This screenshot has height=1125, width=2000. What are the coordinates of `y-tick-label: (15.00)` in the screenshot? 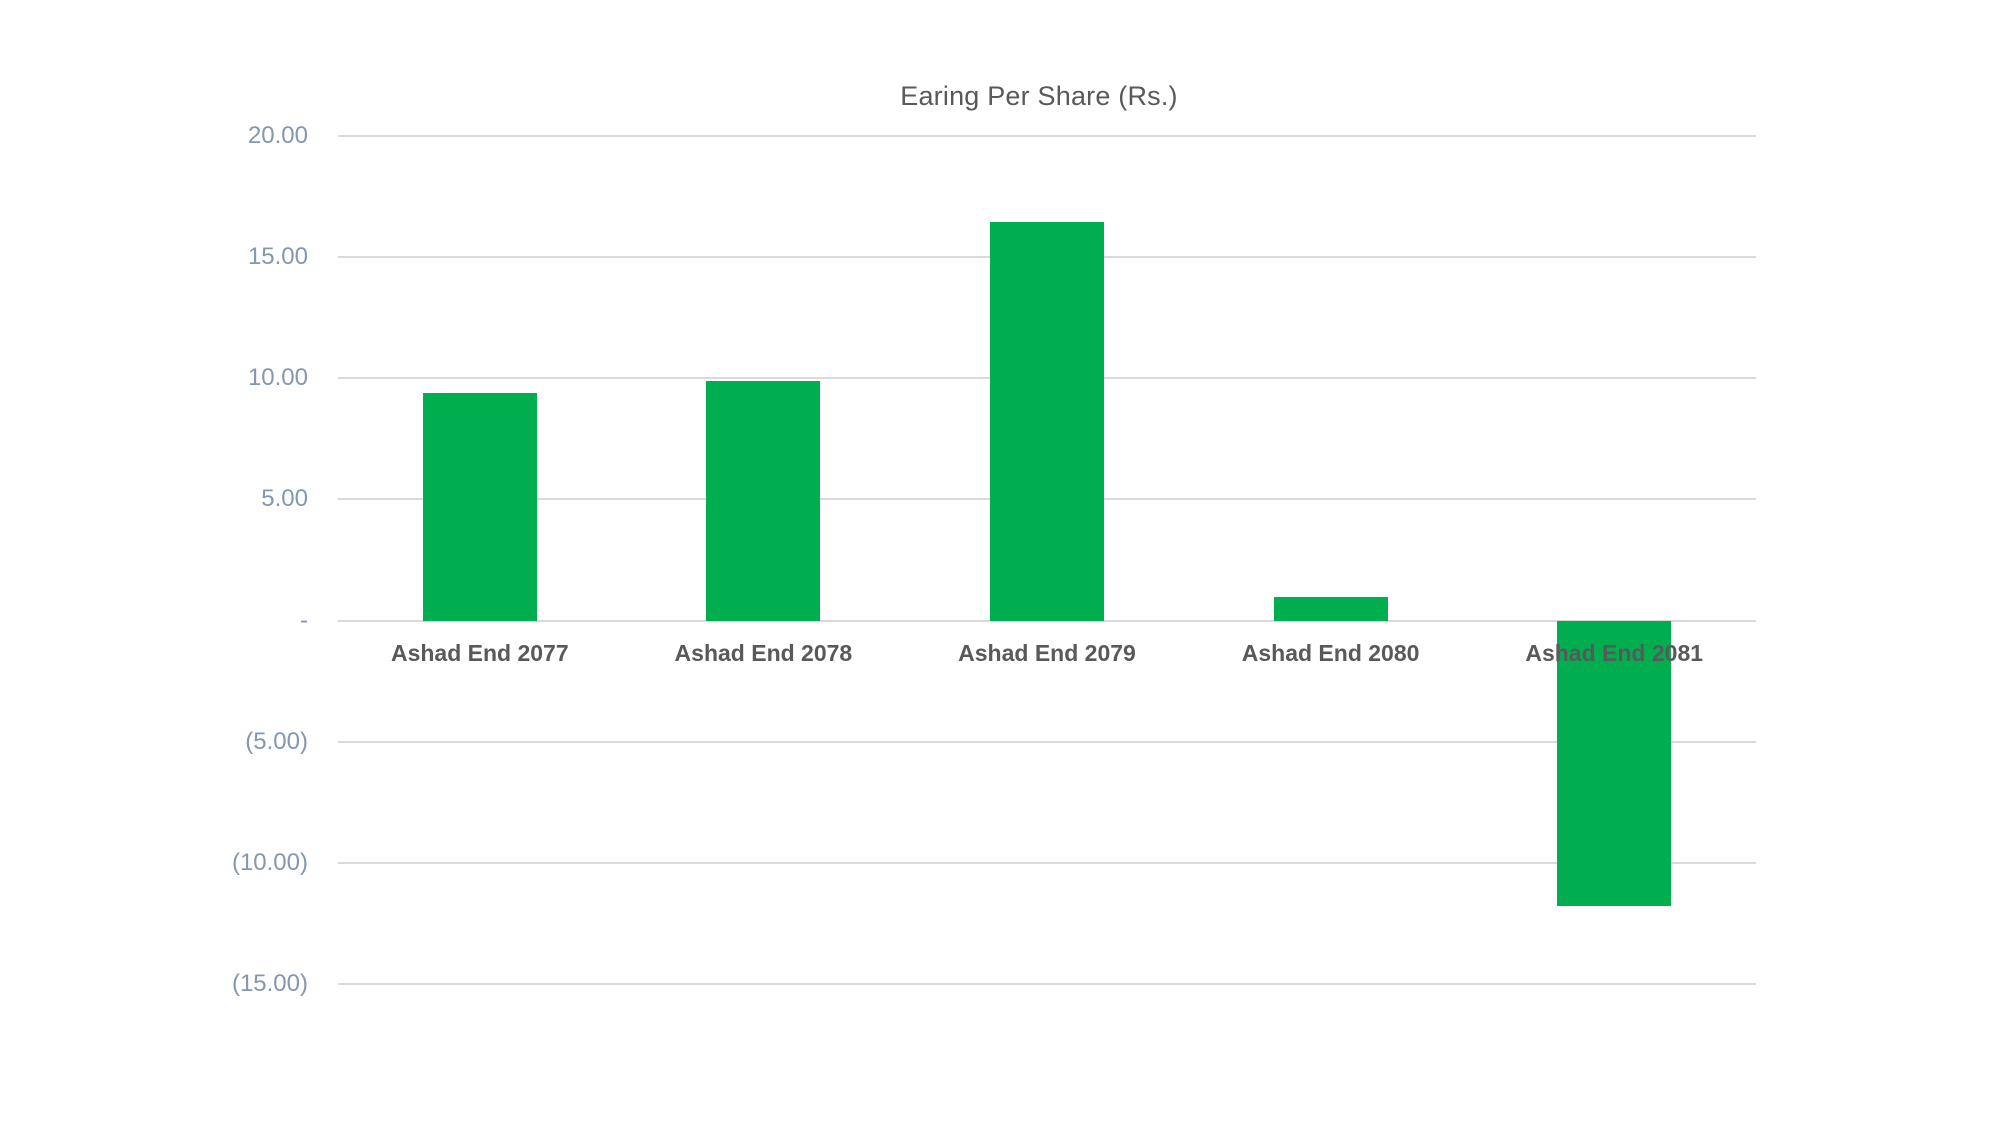 It's located at (269, 983).